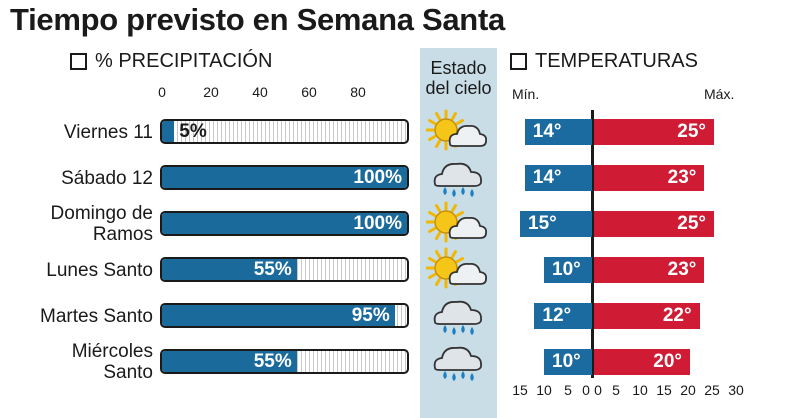 Image resolution: width=800 pixels, height=418 pixels. What do you see at coordinates (107, 178) in the screenshot?
I see `day-label: Sábado 12` at bounding box center [107, 178].